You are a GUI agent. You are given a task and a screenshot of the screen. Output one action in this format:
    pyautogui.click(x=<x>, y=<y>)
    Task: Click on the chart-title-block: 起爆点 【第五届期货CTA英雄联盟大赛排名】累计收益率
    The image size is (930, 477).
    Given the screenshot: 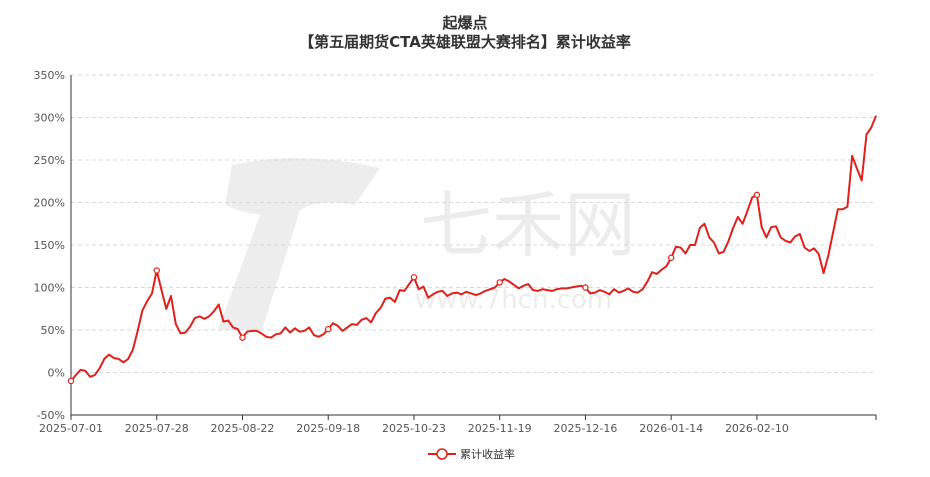 What is the action you would take?
    pyautogui.click(x=465, y=33)
    